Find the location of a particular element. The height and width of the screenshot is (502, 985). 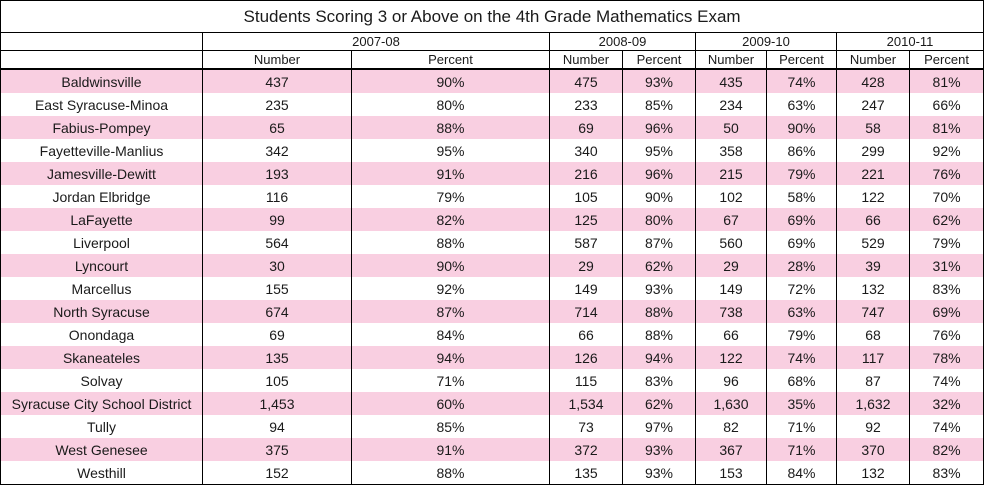

percent-cell: 78% is located at coordinates (946, 357).